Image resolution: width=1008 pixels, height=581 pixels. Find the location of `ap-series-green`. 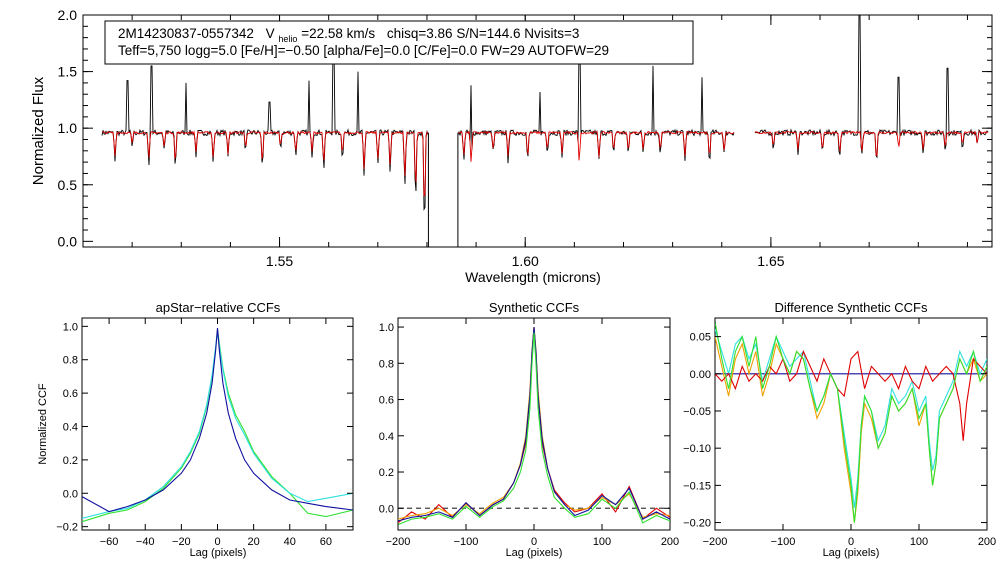

ap-series-green is located at coordinates (217, 426).